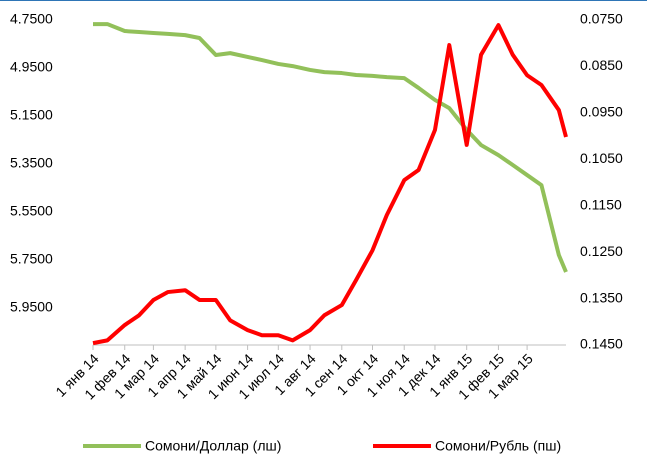 The image size is (647, 465). I want to click on y-tick-label: 5.9500, so click(31, 307).